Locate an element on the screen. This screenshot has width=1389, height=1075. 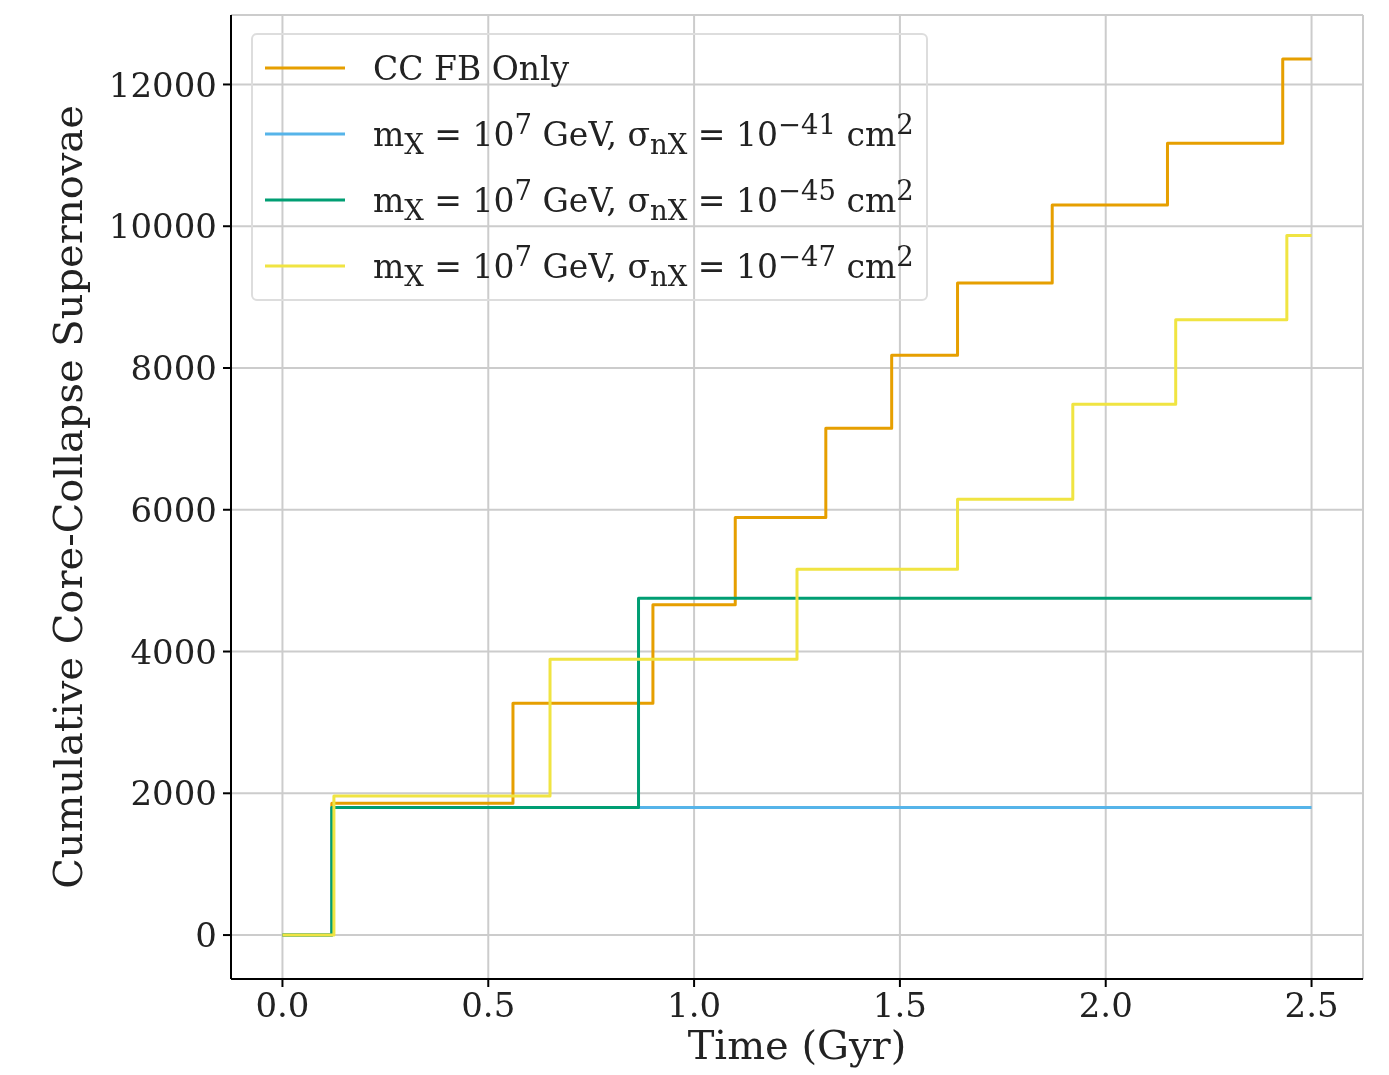
text: m$_{X}$ = 10$^{7}$ GeV, σ$_{nX}$ = 10$^{−47}$ cm$^{2}$ is located at coordinates (643, 266).